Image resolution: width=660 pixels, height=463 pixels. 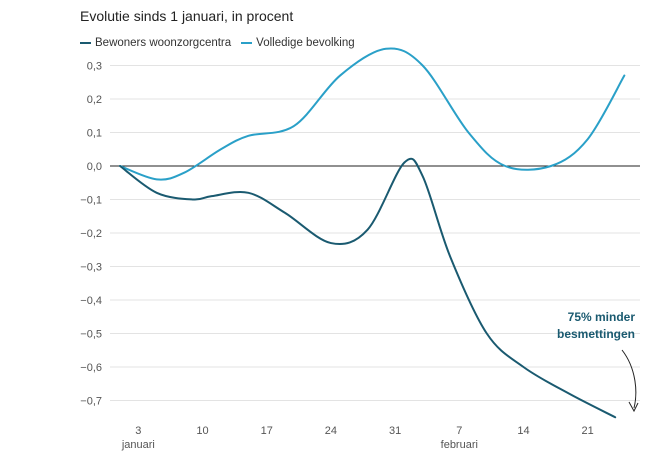 I want to click on x-tick-label: 7, so click(x=459, y=431).